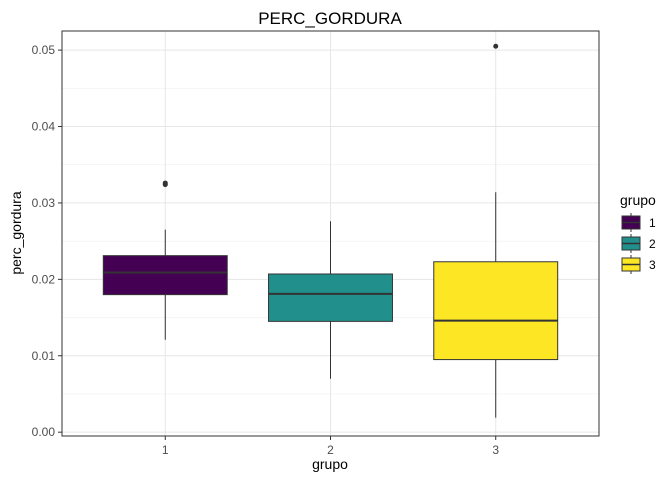 The width and height of the screenshot is (672, 480). What do you see at coordinates (638, 264) in the screenshot?
I see `legend-item-3: 3` at bounding box center [638, 264].